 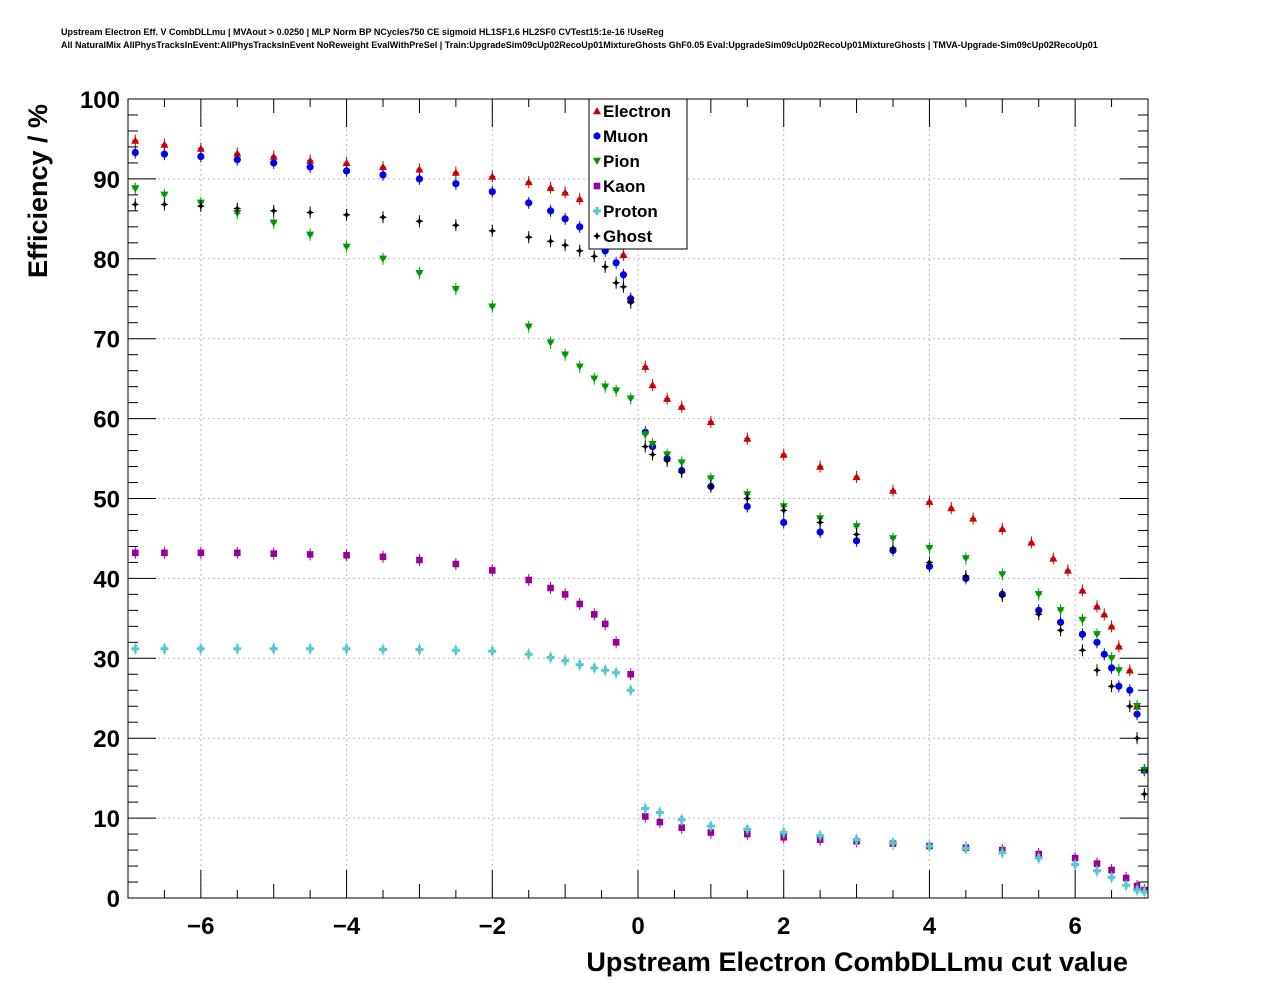 I want to click on legend: Electron Muon Pion Kaon Proton Ghost, so click(x=638, y=174).